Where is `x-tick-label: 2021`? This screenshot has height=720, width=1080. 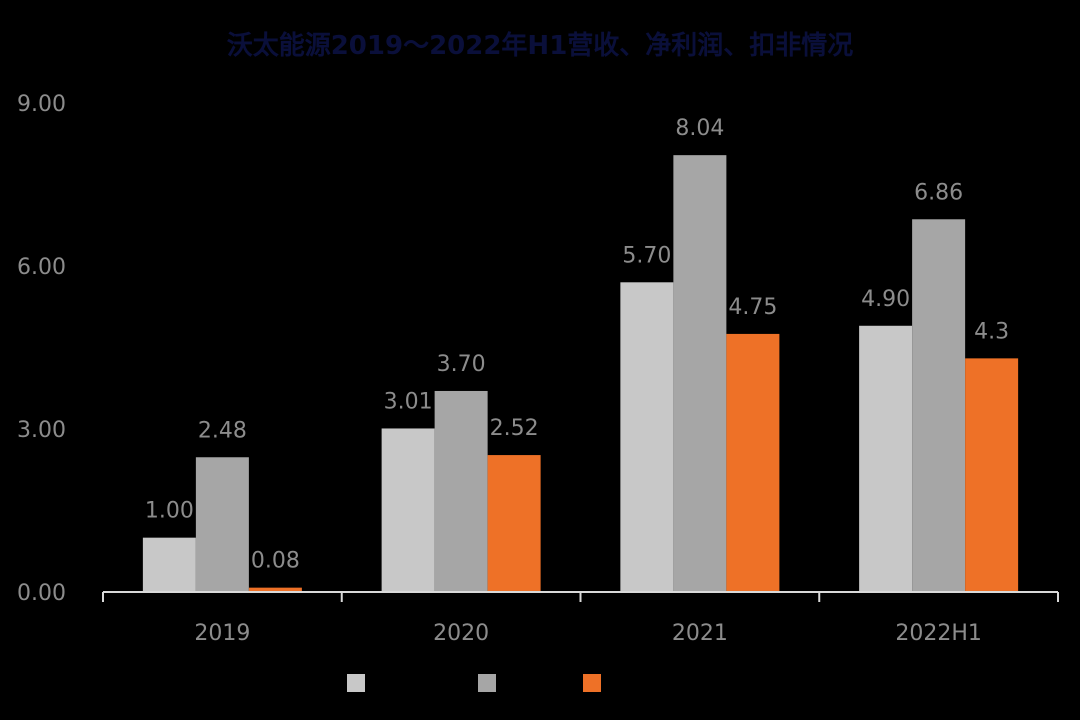 x-tick-label: 2021 is located at coordinates (700, 633).